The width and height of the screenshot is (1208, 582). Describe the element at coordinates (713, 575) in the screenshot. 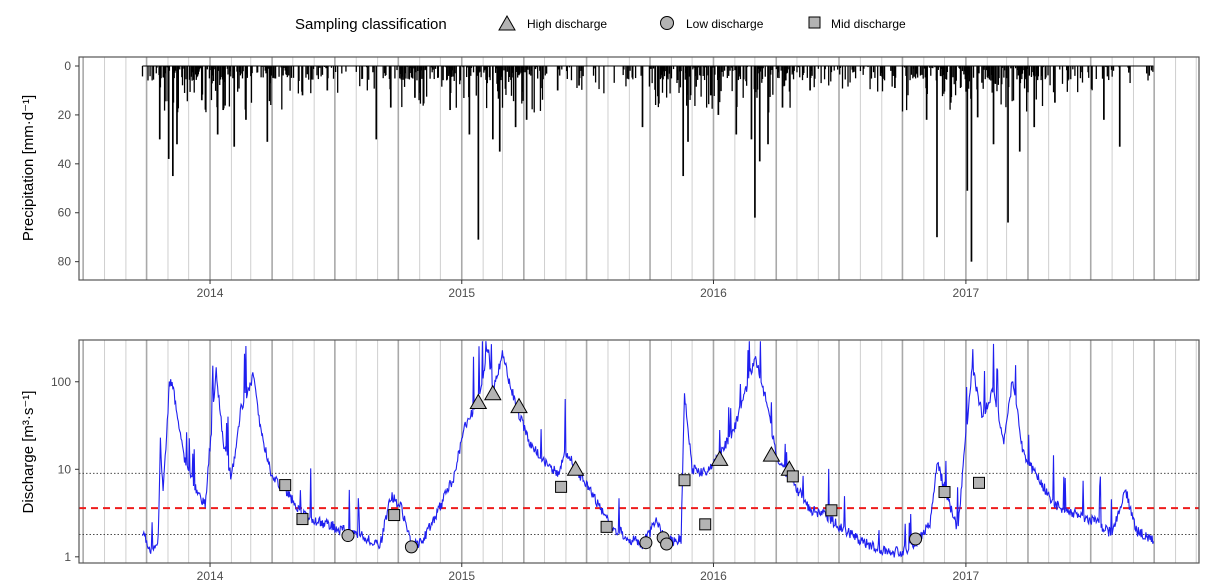

I see `x-tick-label: 2016` at that location.